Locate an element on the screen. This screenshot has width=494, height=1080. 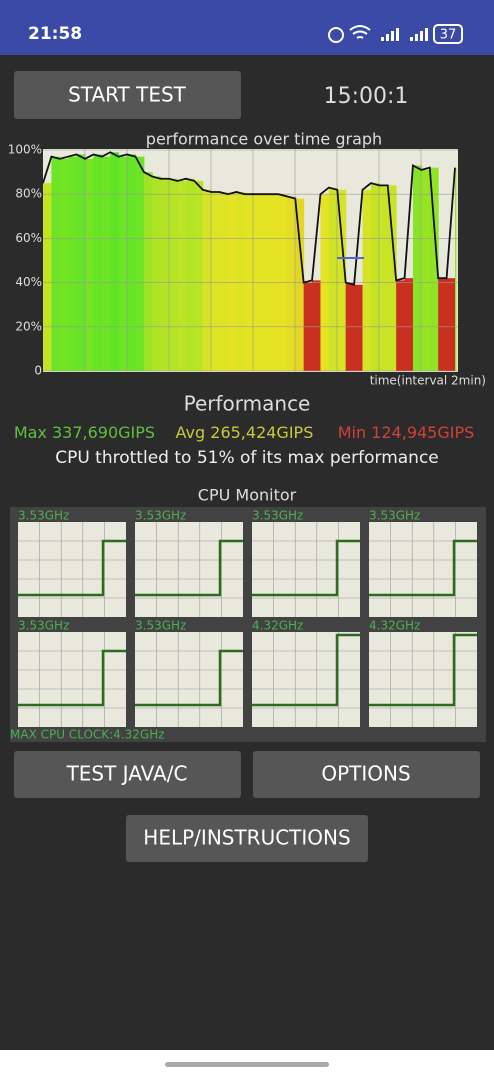
perf-line is located at coordinates (249, 218).